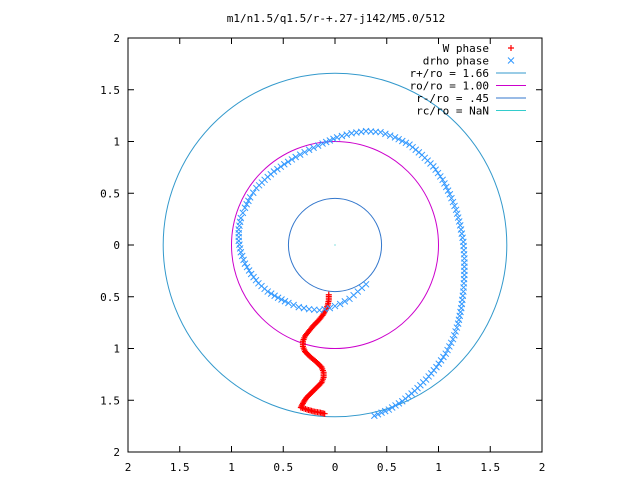 Image resolution: width=640 pixels, height=480 pixels. What do you see at coordinates (314, 354) in the screenshot?
I see `w-phase-series` at bounding box center [314, 354].